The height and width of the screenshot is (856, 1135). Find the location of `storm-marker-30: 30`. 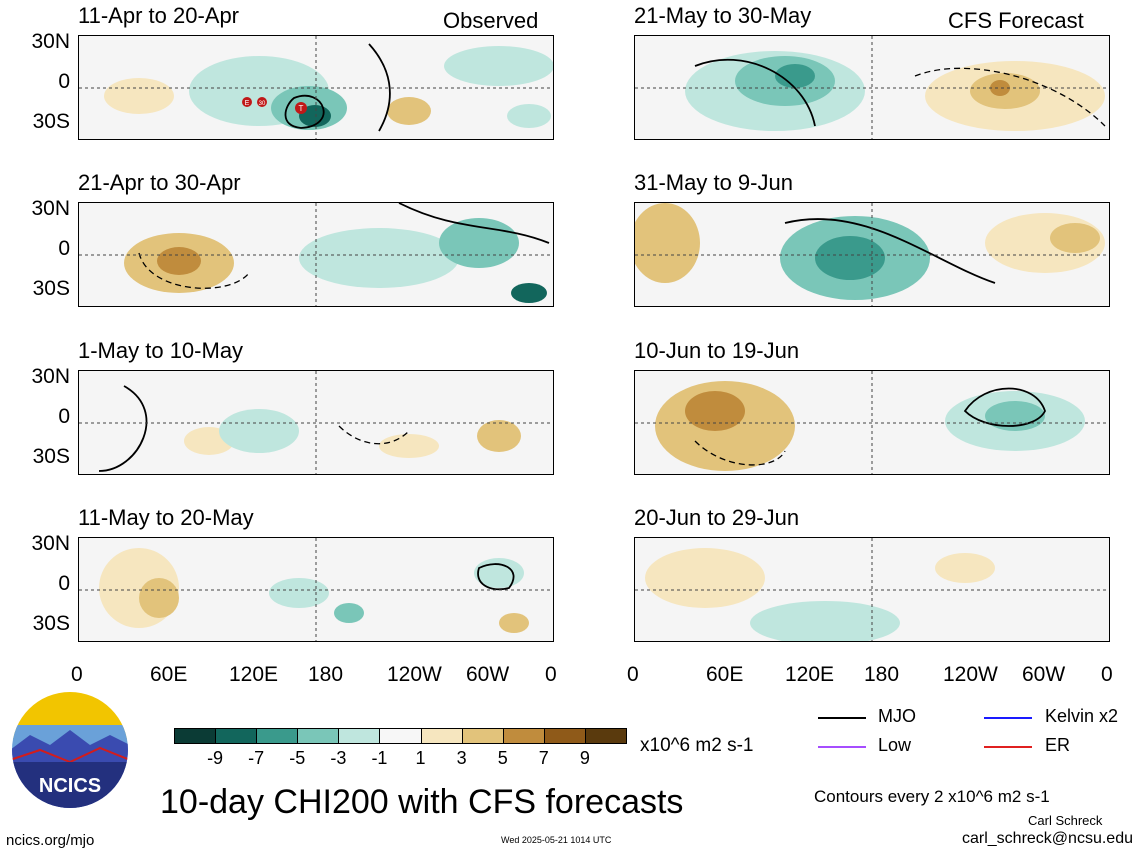

storm-marker-30: 30 is located at coordinates (262, 104).